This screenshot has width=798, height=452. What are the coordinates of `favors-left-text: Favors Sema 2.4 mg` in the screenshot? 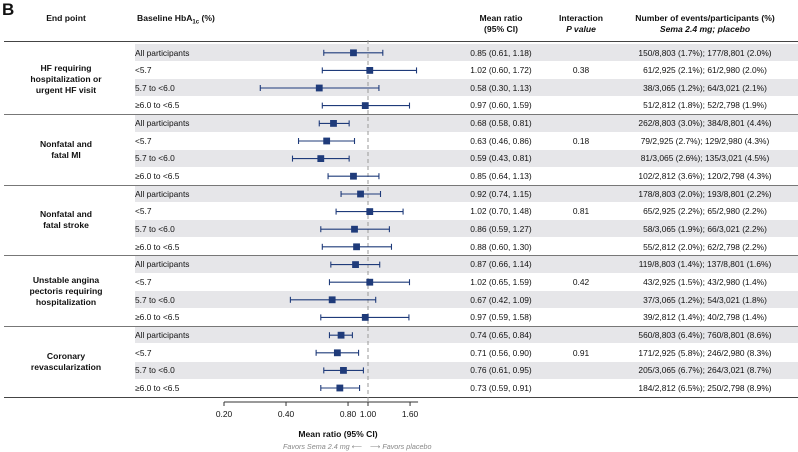 It's located at (316, 446).